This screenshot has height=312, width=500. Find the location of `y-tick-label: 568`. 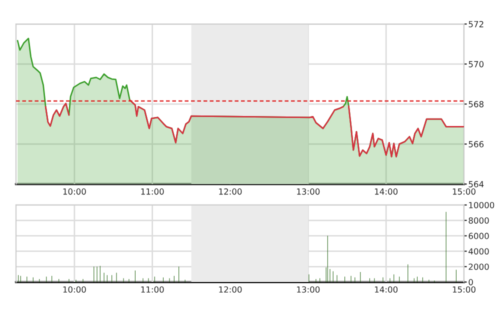

y-tick-label: 568 is located at coordinates (476, 104).